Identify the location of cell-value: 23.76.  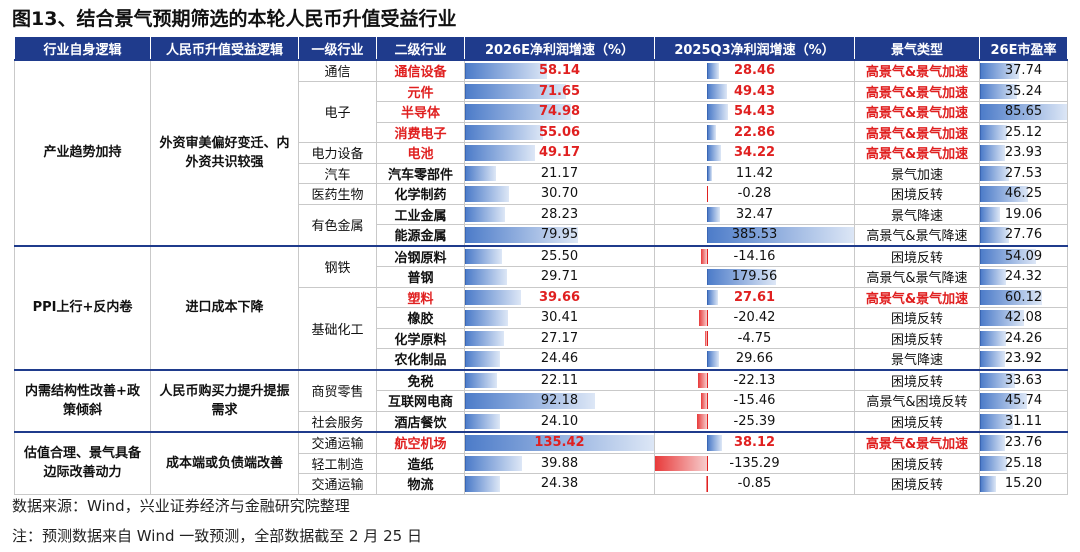
(1023, 443).